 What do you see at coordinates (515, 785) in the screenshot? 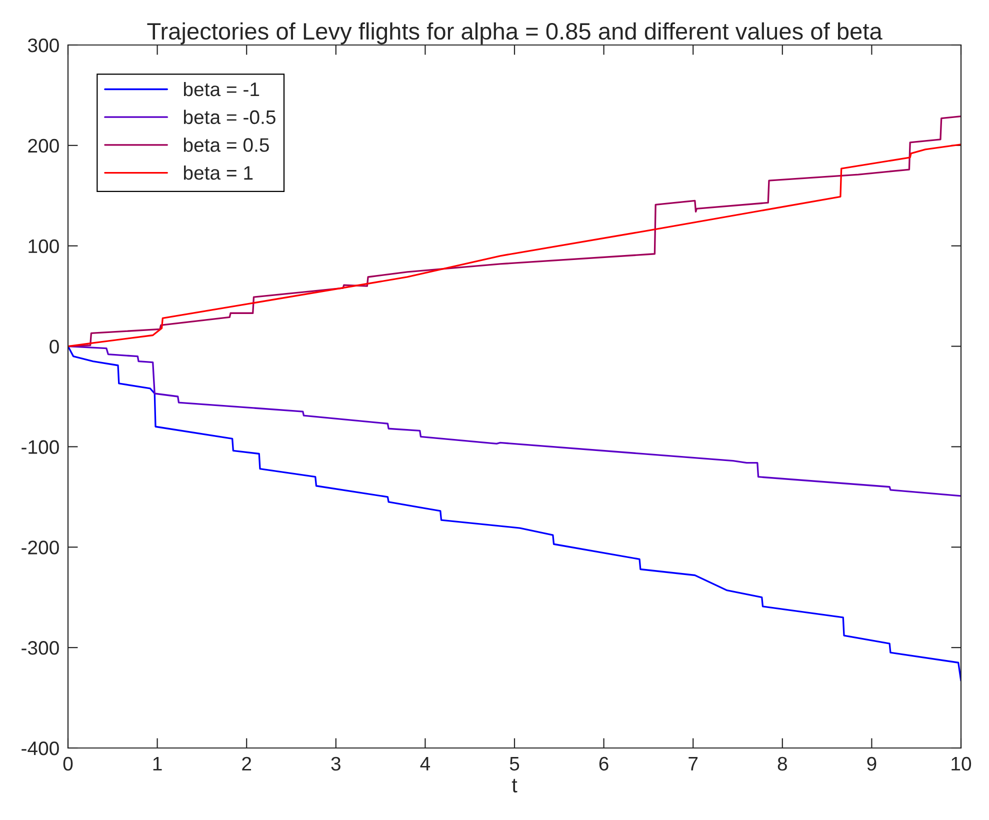
I see `x-axis-title: t` at bounding box center [515, 785].